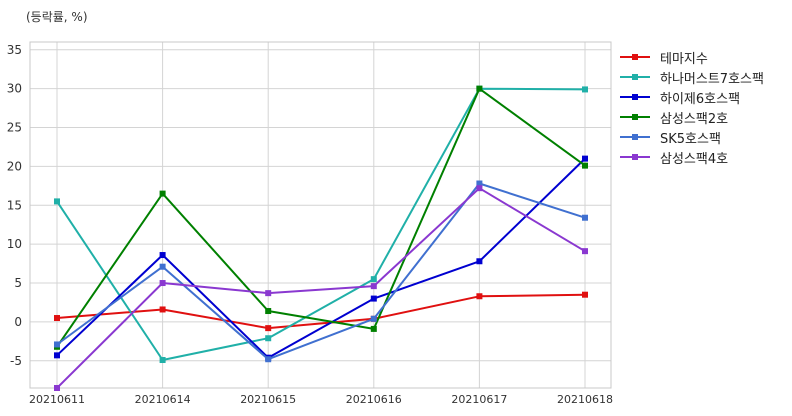  Describe the element at coordinates (14, 128) in the screenshot. I see `y-tick-label: 25` at that location.